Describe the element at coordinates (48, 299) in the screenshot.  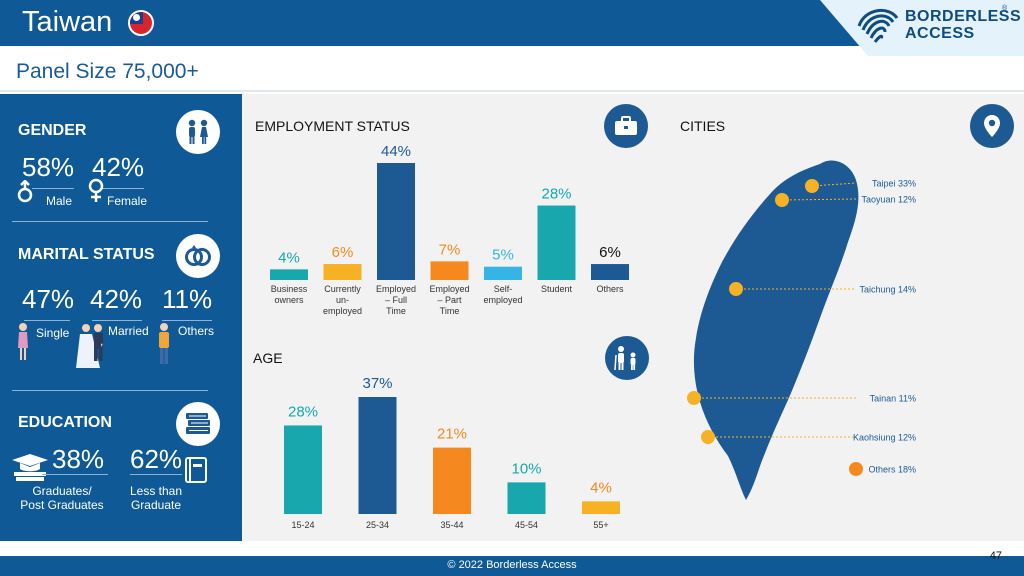
I see `single-pct: 47%` at that location.